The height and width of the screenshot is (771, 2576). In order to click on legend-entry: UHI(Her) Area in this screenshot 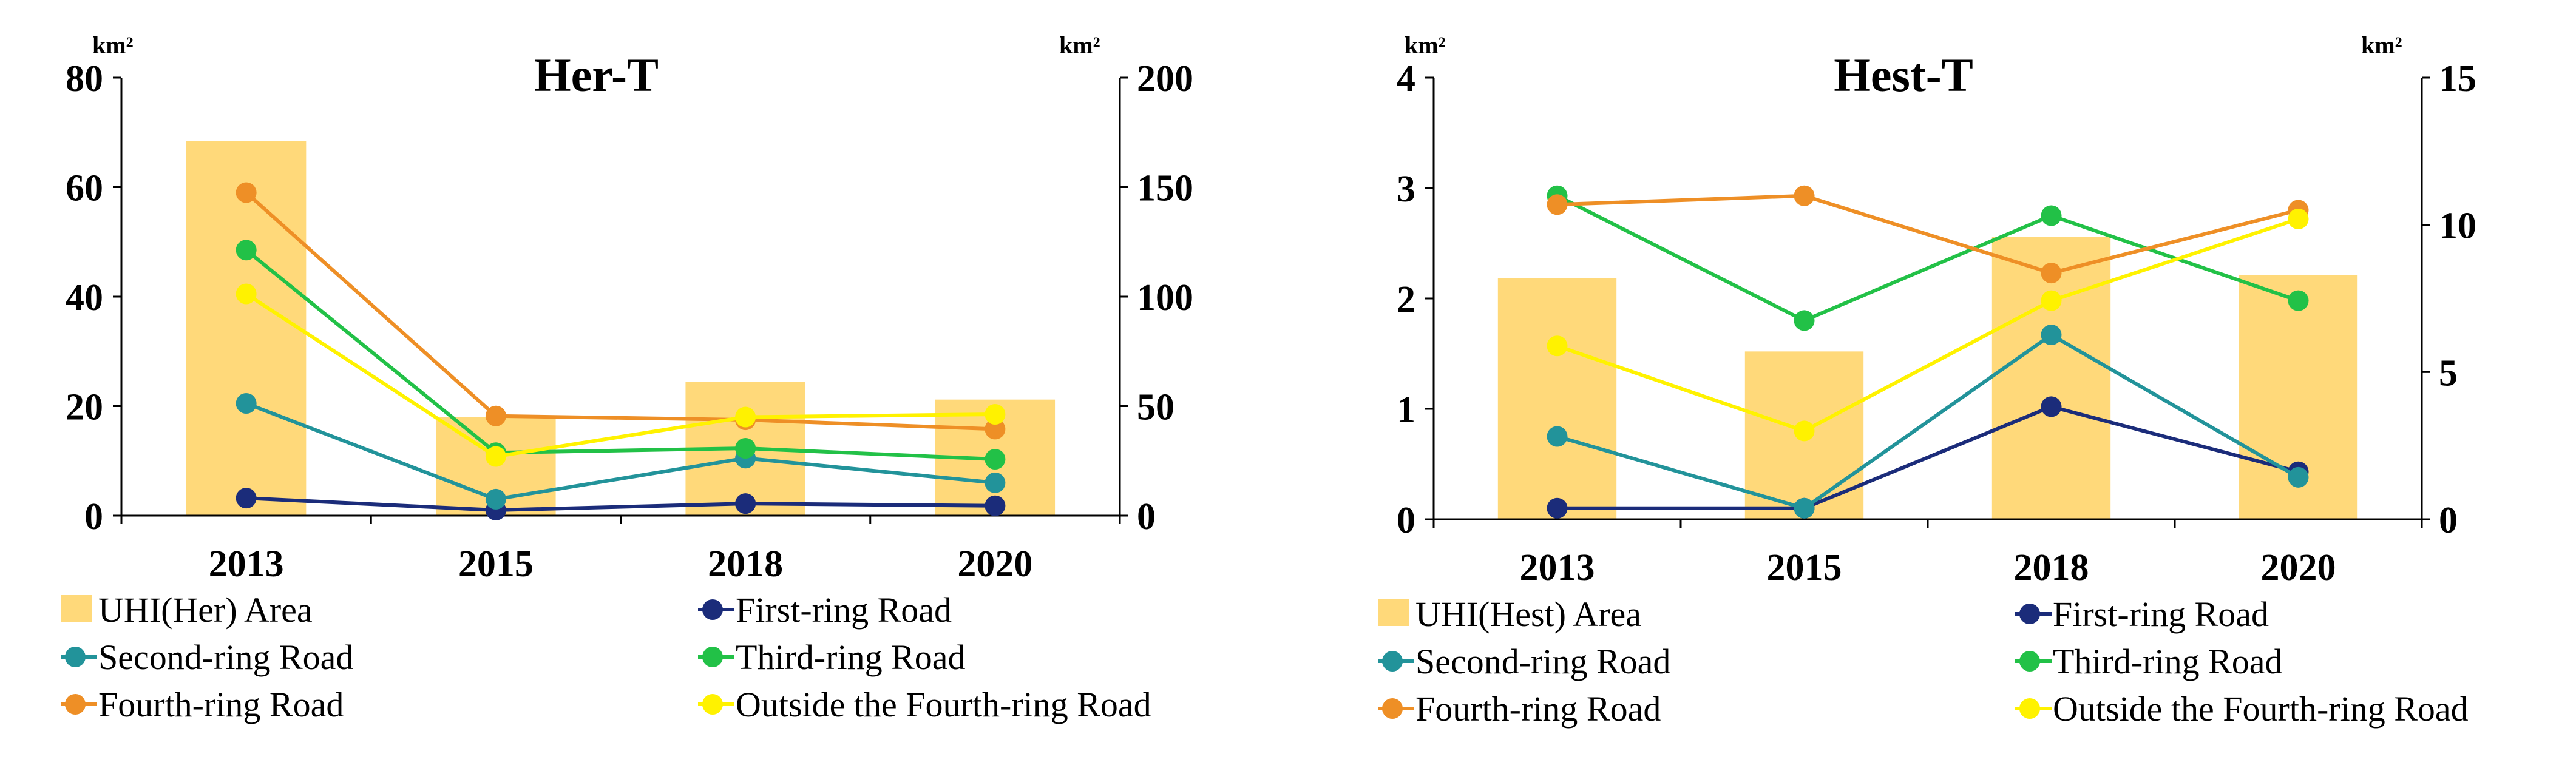, I will do `click(187, 610)`.